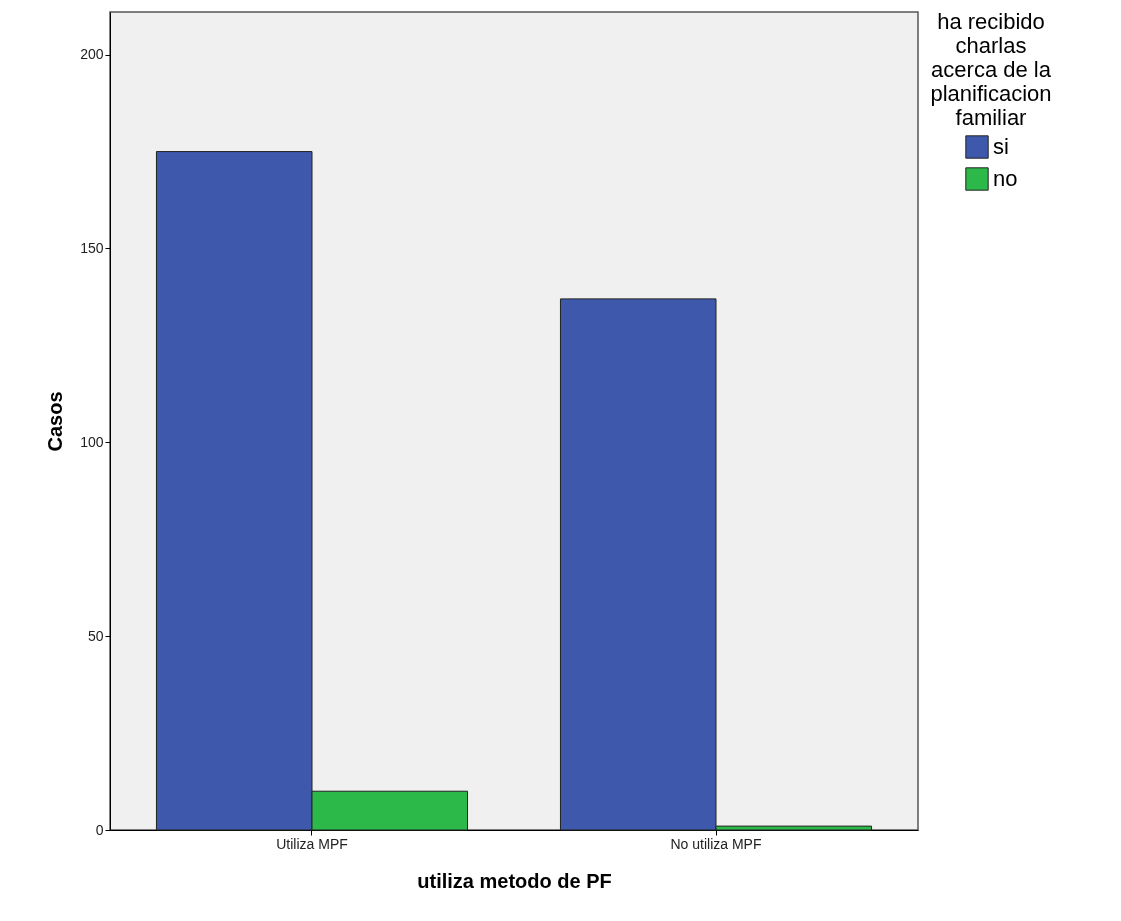  What do you see at coordinates (716, 843) in the screenshot?
I see `x-tick-label: No utiliza MPF` at bounding box center [716, 843].